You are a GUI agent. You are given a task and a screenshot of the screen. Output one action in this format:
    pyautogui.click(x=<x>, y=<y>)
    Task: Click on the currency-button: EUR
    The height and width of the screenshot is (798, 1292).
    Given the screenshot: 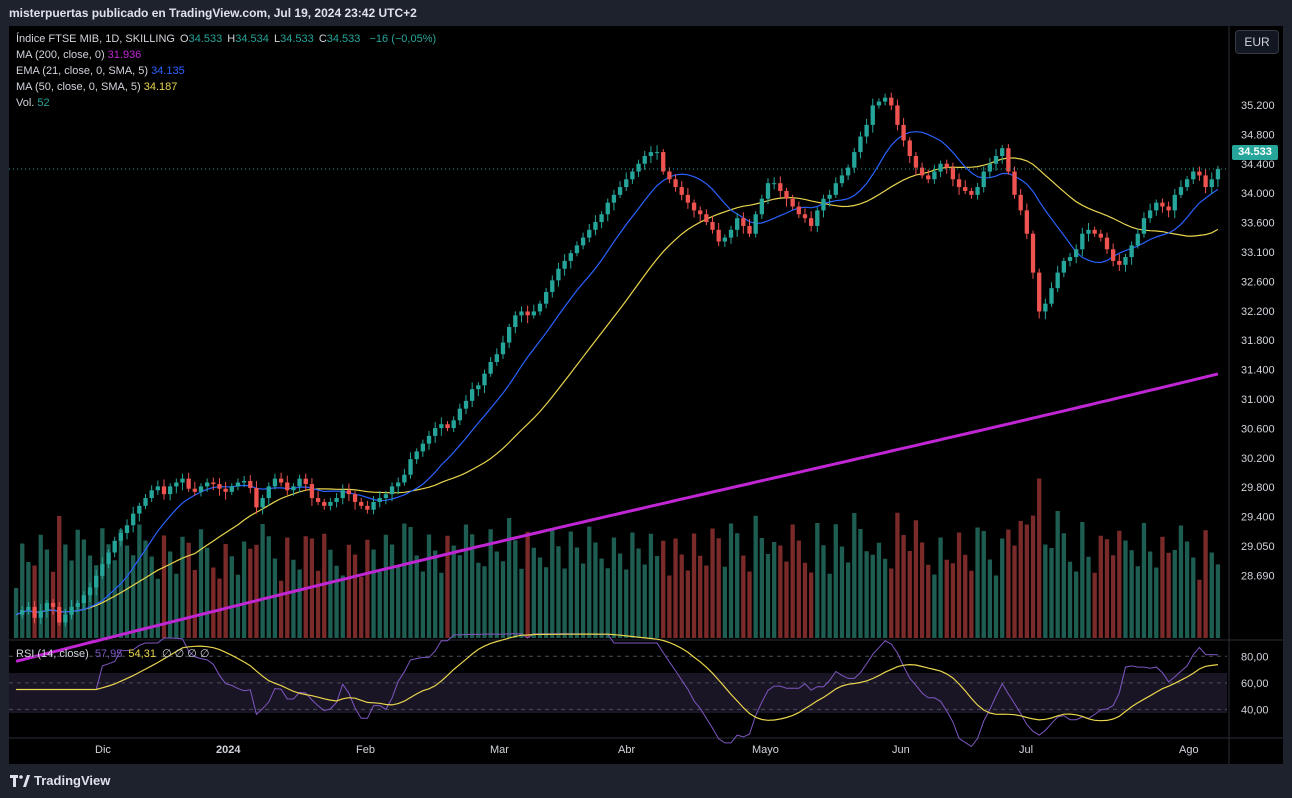 What is the action you would take?
    pyautogui.click(x=1257, y=42)
    